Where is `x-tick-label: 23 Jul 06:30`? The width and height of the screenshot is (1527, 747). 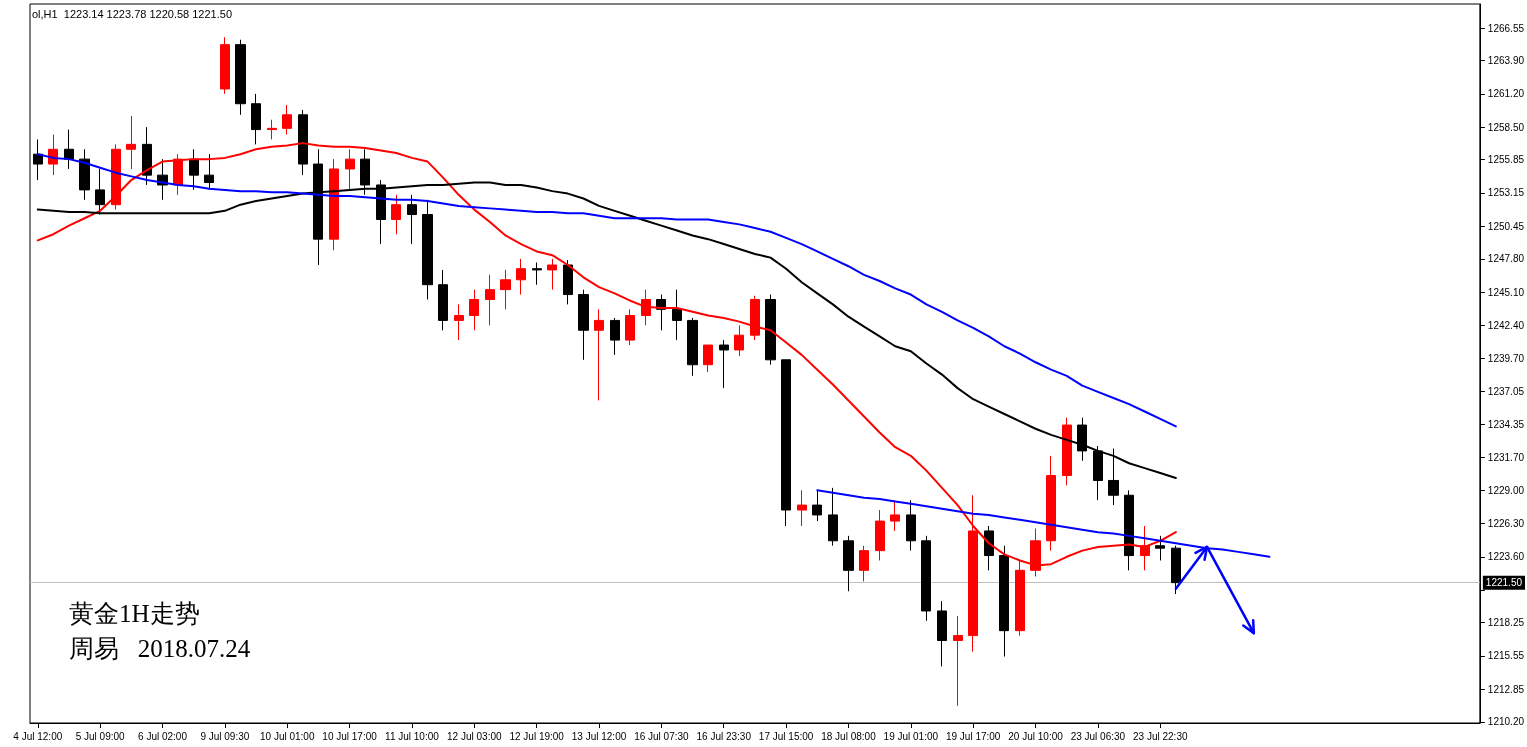 x-tick-label: 23 Jul 06:30 is located at coordinates (1098, 736).